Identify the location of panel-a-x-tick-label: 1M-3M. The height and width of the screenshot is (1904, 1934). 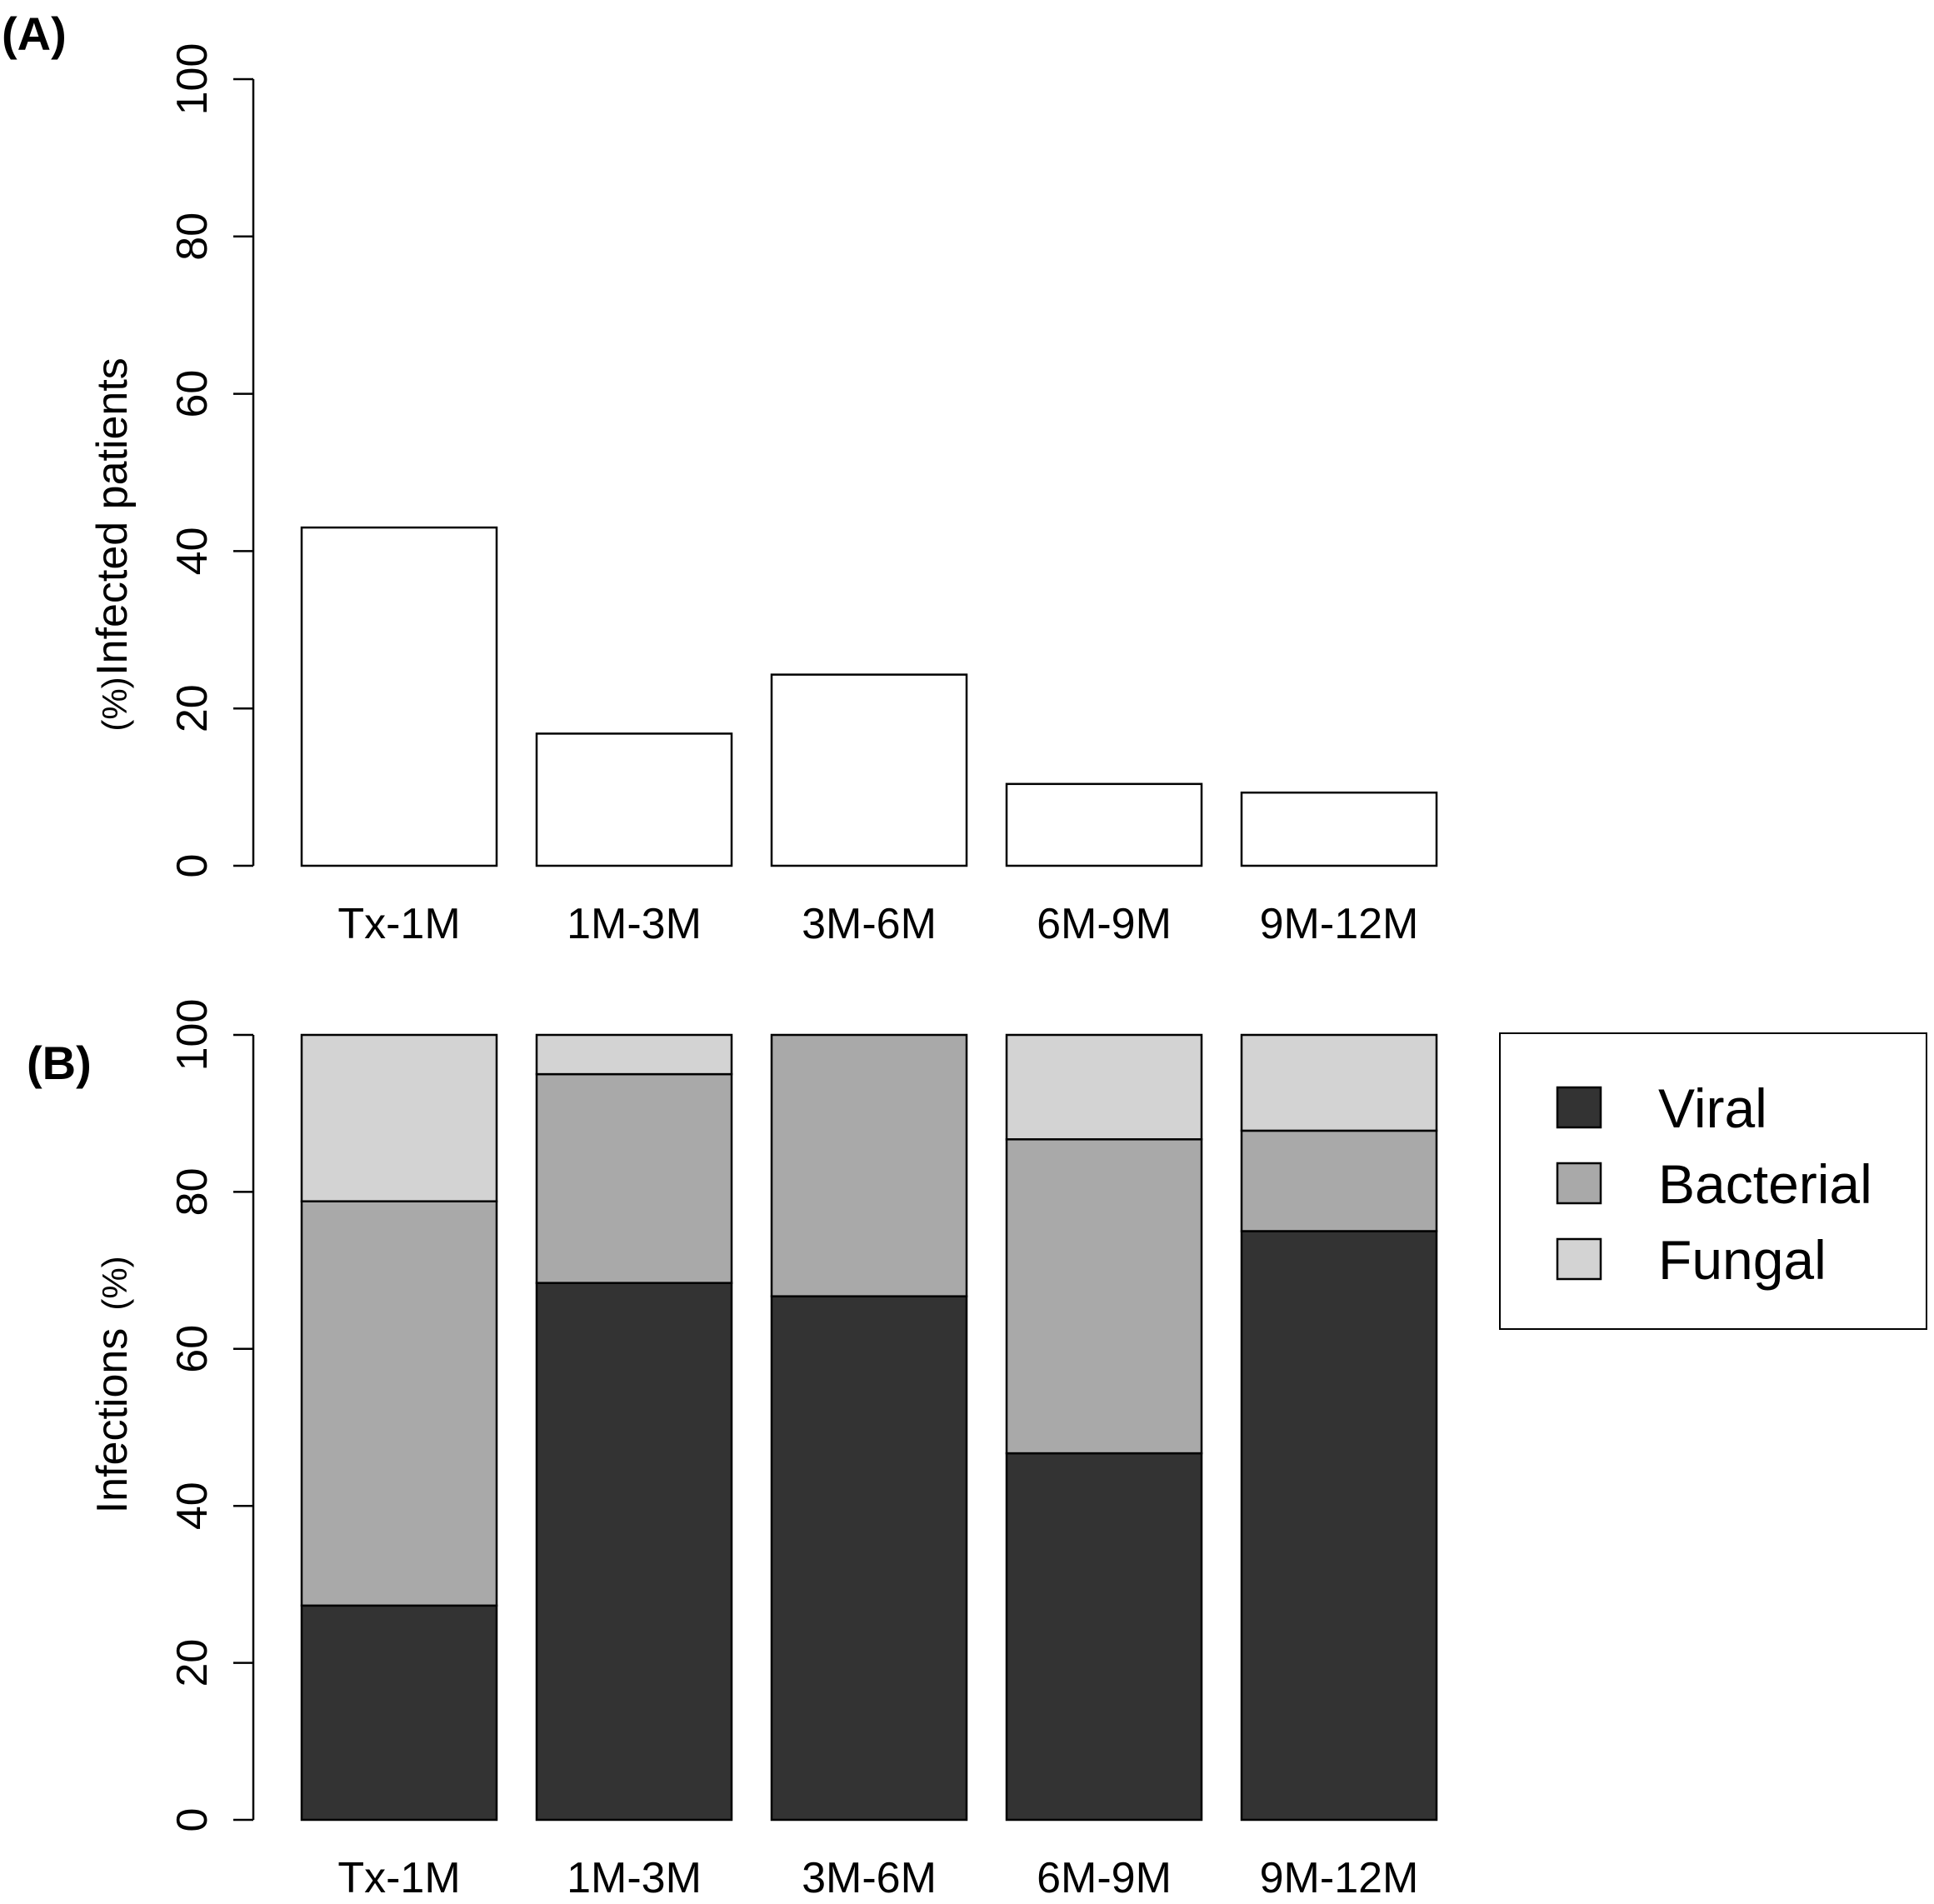
(634, 924).